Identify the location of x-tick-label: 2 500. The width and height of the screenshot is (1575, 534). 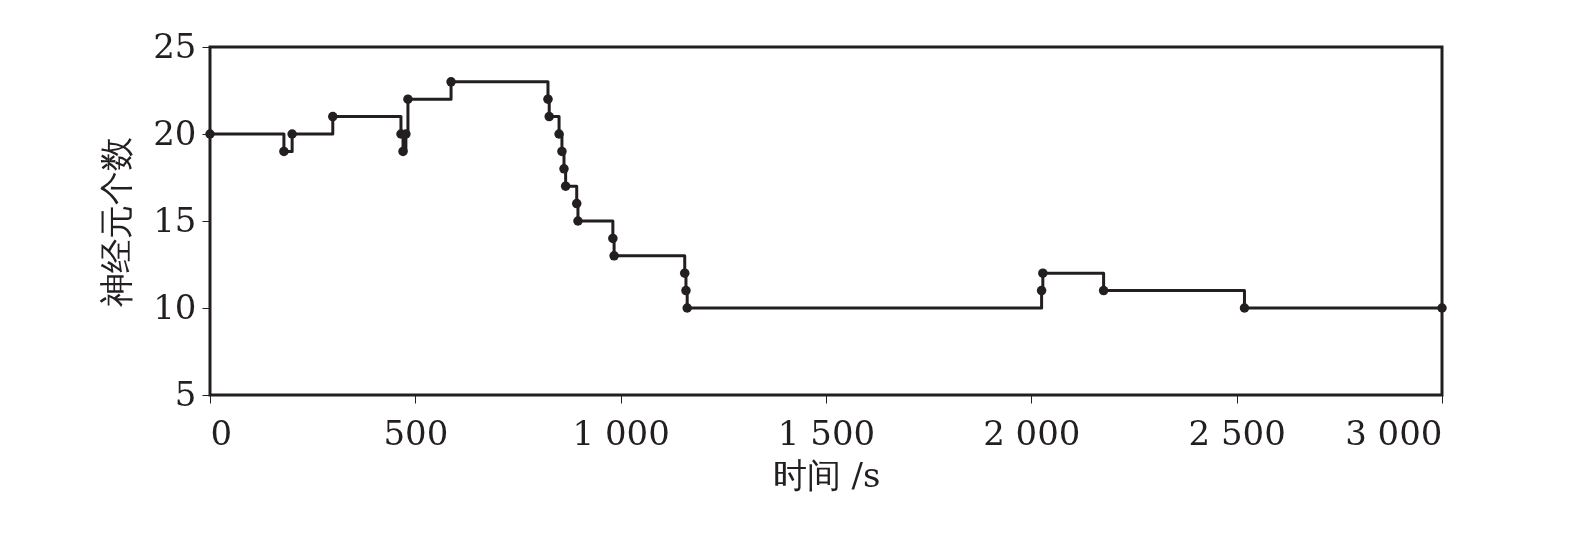
(1237, 432).